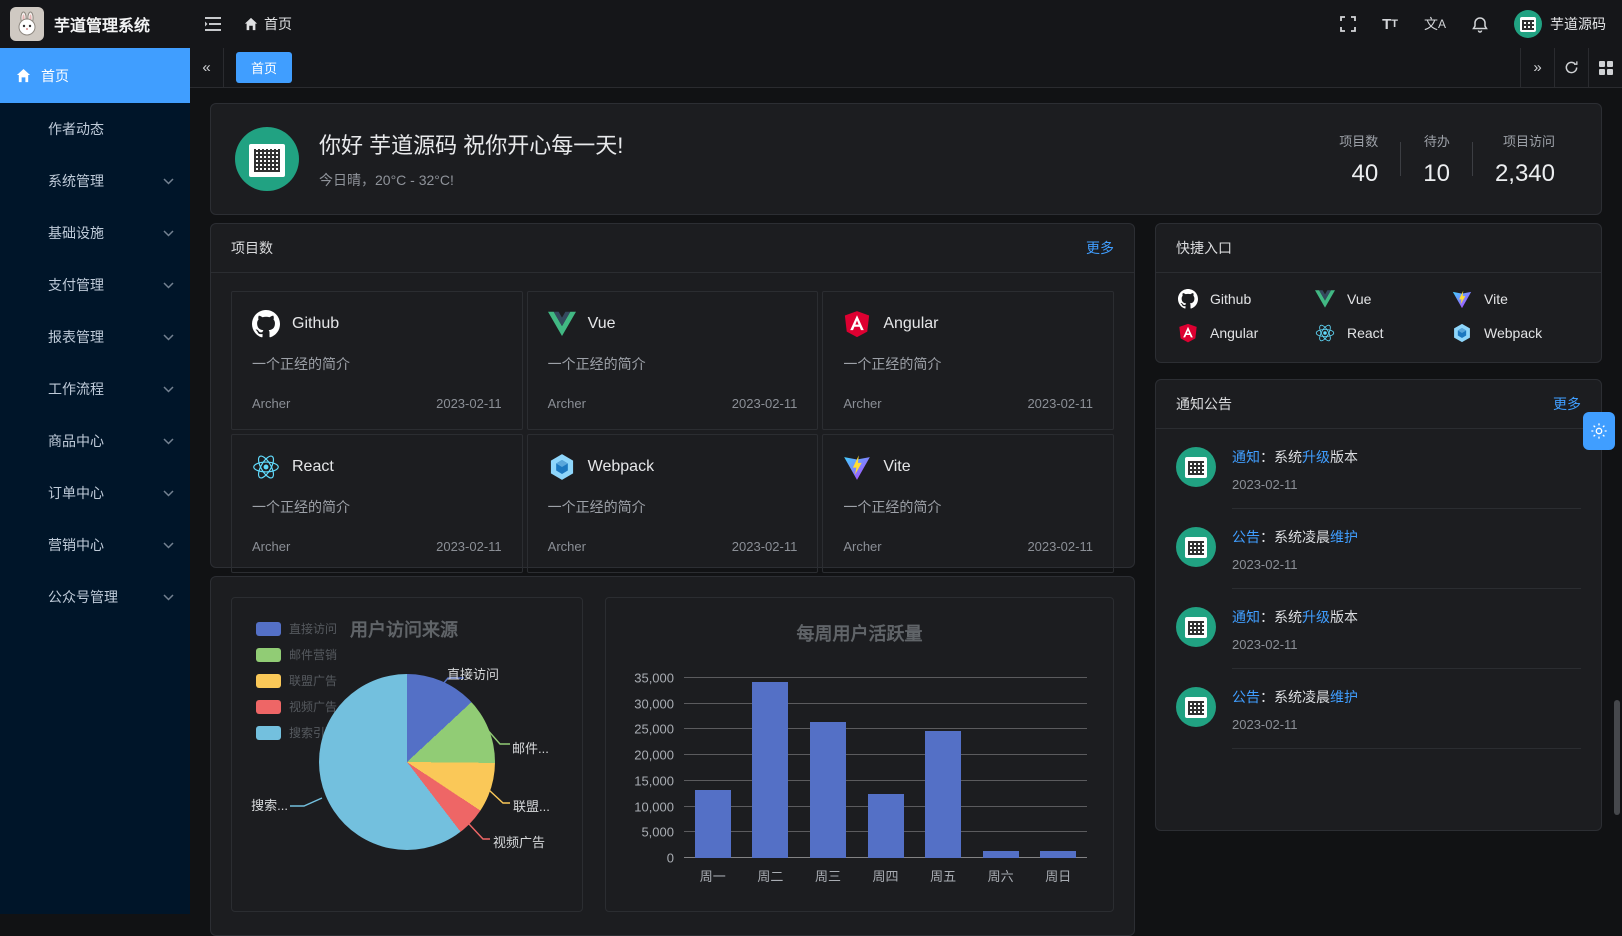 The height and width of the screenshot is (936, 1622). Describe the element at coordinates (268, 680) in the screenshot. I see `legend-swatch` at that location.